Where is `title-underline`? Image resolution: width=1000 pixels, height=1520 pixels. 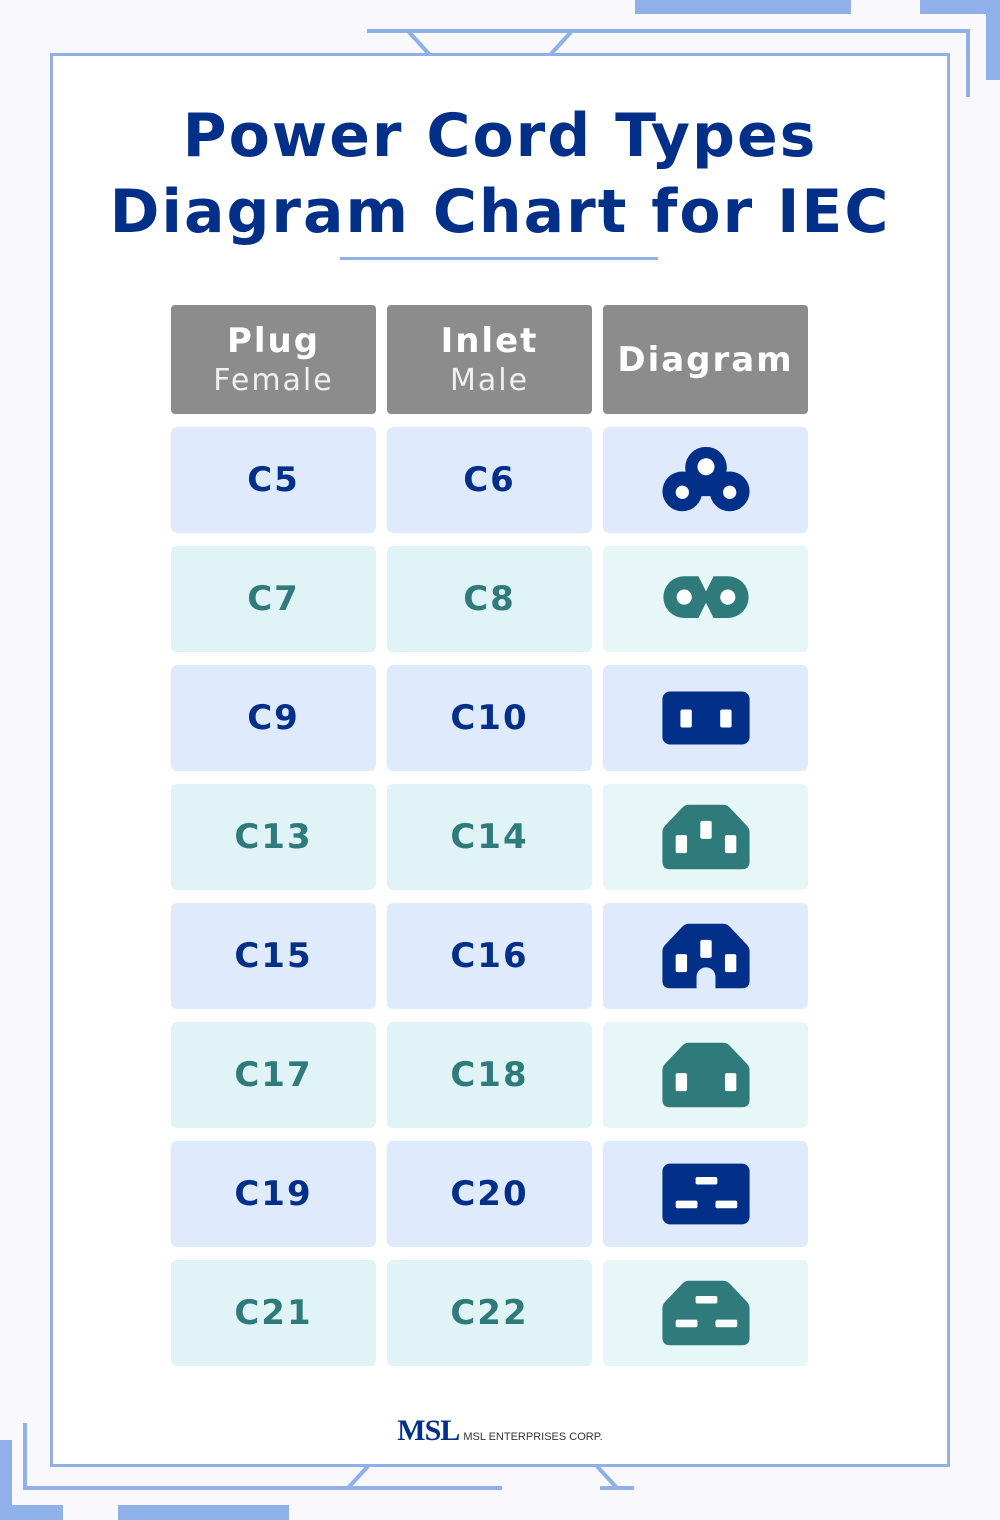 title-underline is located at coordinates (499, 258).